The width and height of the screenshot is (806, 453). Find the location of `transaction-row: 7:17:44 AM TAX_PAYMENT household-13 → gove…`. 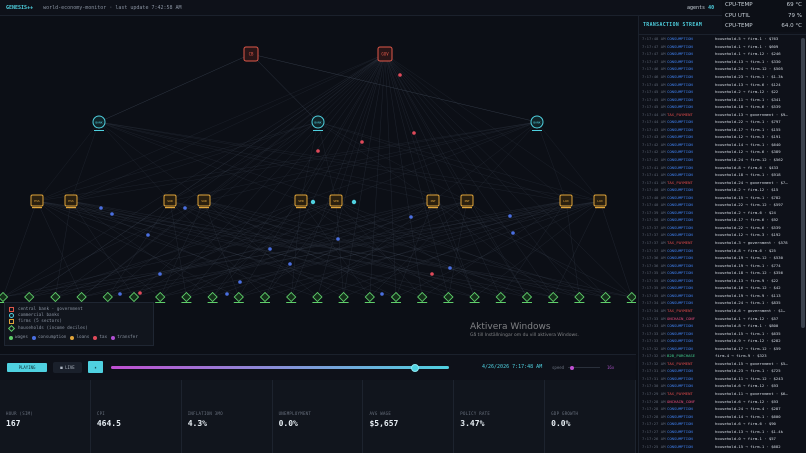

transaction-row: 7:17:44 AM TAX_PAYMENT household-13 → gove… is located at coordinates (722, 114).